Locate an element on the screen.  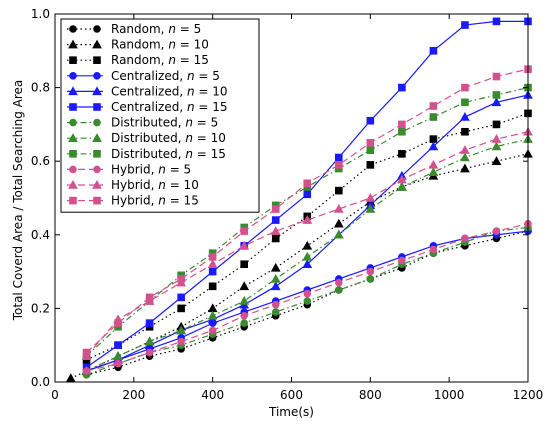
legend-item: Random, n = 5 is located at coordinates (134, 29).